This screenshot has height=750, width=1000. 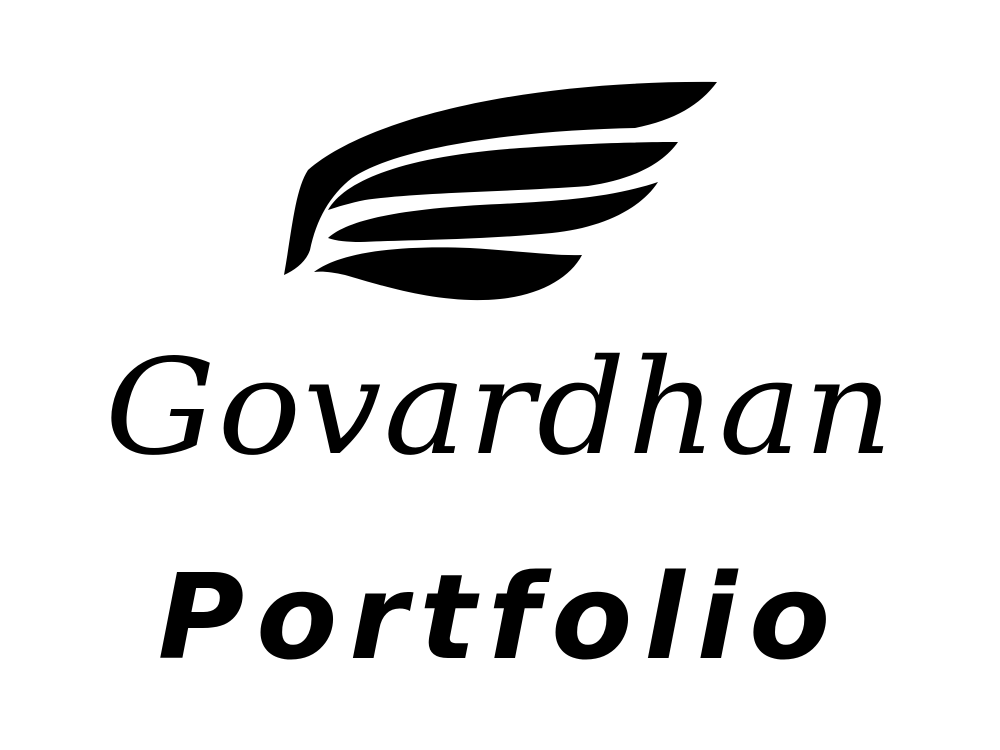 I want to click on brand-subtitle: Portfolio, so click(x=500, y=617).